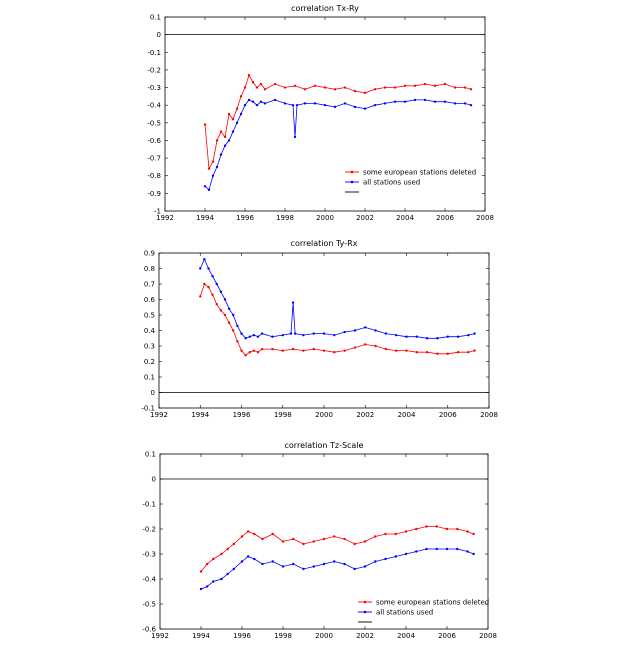 This screenshot has width=633, height=653. What do you see at coordinates (154, 176) in the screenshot?
I see `y-tick-label: -0.8` at bounding box center [154, 176].